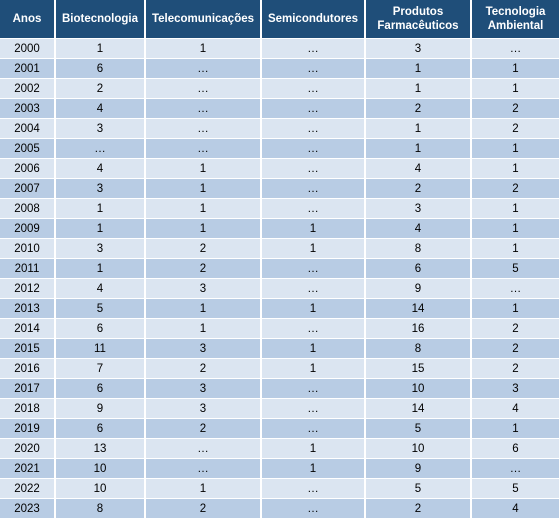 The image size is (559, 518). I want to click on header-cell-telecomunicacoes: Telecomunicações, so click(204, 19).